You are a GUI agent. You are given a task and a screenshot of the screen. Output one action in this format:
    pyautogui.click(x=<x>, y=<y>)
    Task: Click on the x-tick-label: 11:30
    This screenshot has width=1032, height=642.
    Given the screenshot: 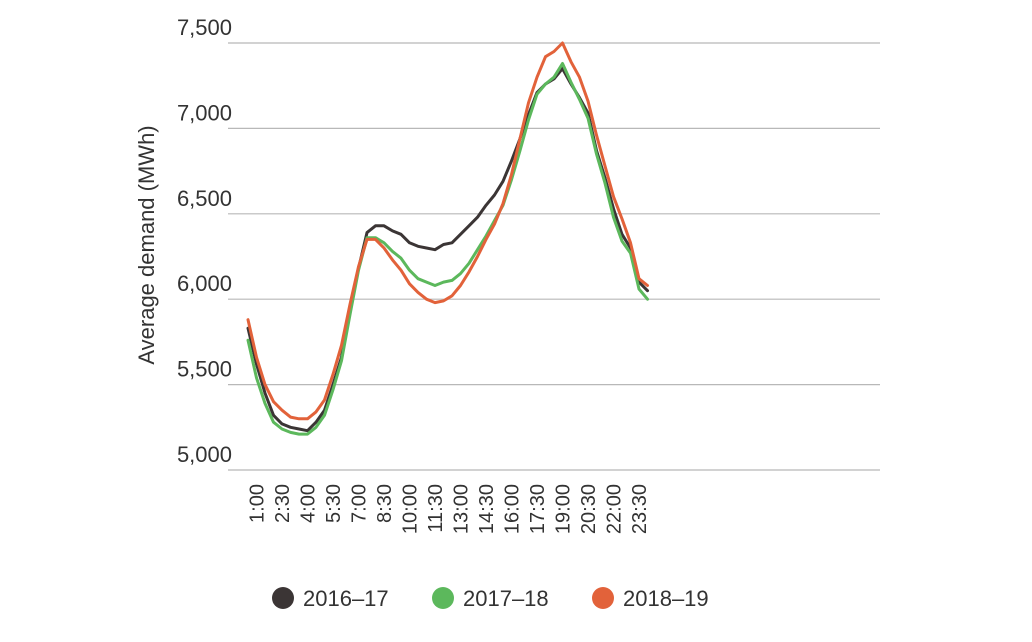 What is the action you would take?
    pyautogui.click(x=436, y=508)
    